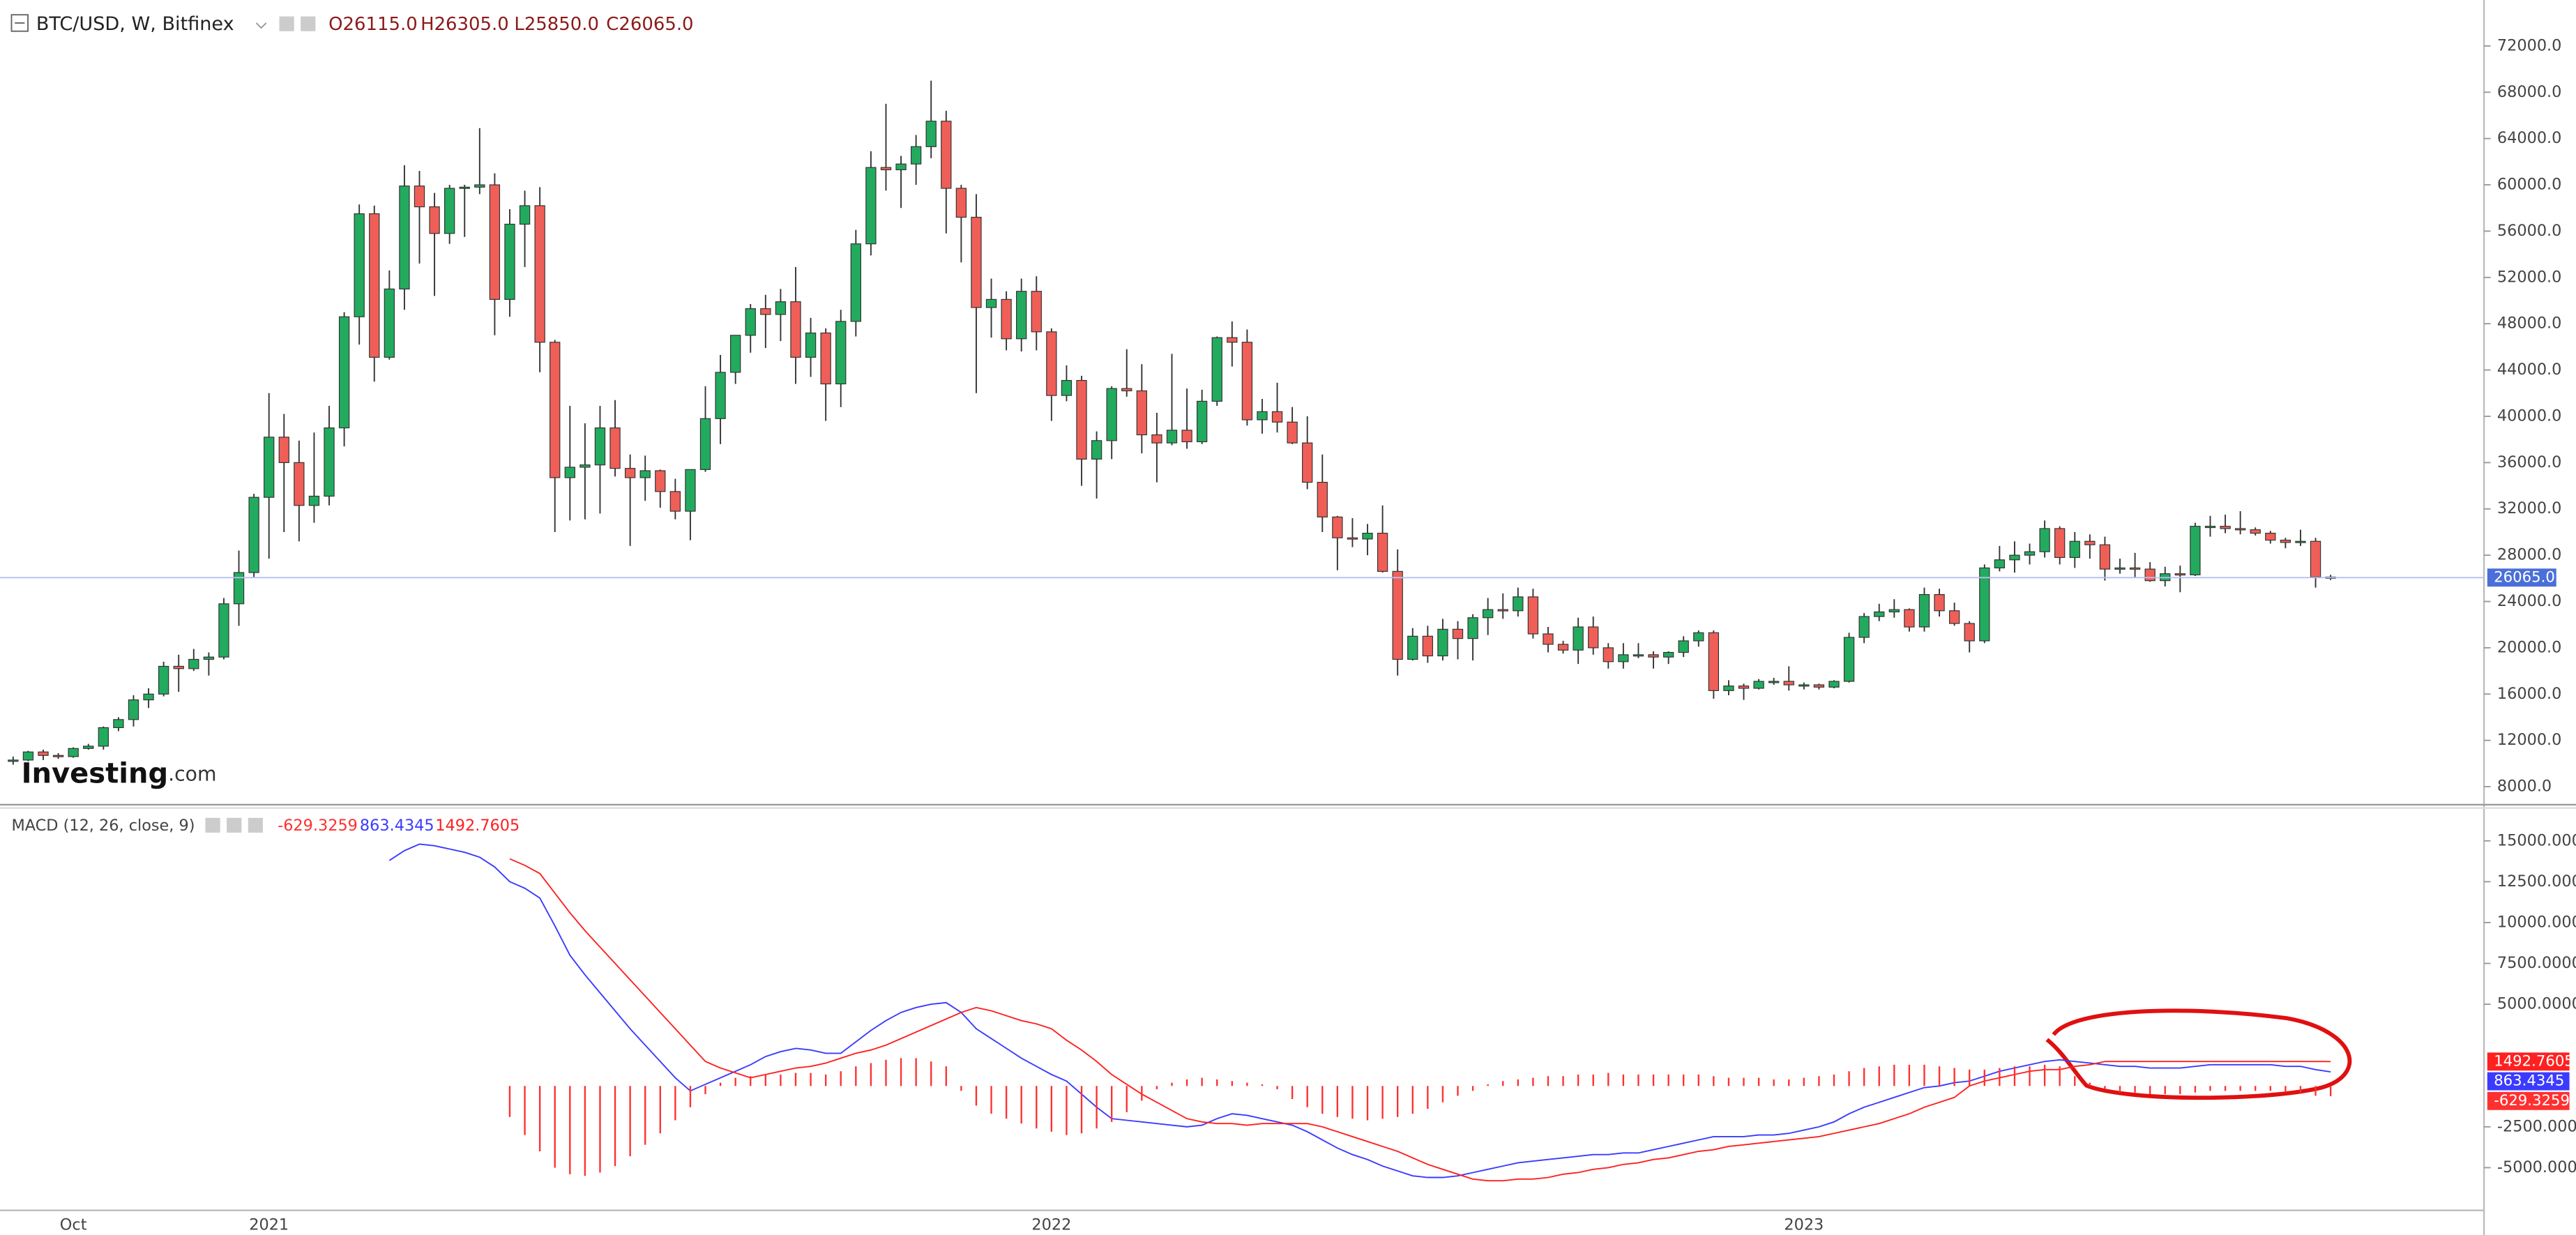  I want to click on high-label: H26305.0, so click(465, 25).